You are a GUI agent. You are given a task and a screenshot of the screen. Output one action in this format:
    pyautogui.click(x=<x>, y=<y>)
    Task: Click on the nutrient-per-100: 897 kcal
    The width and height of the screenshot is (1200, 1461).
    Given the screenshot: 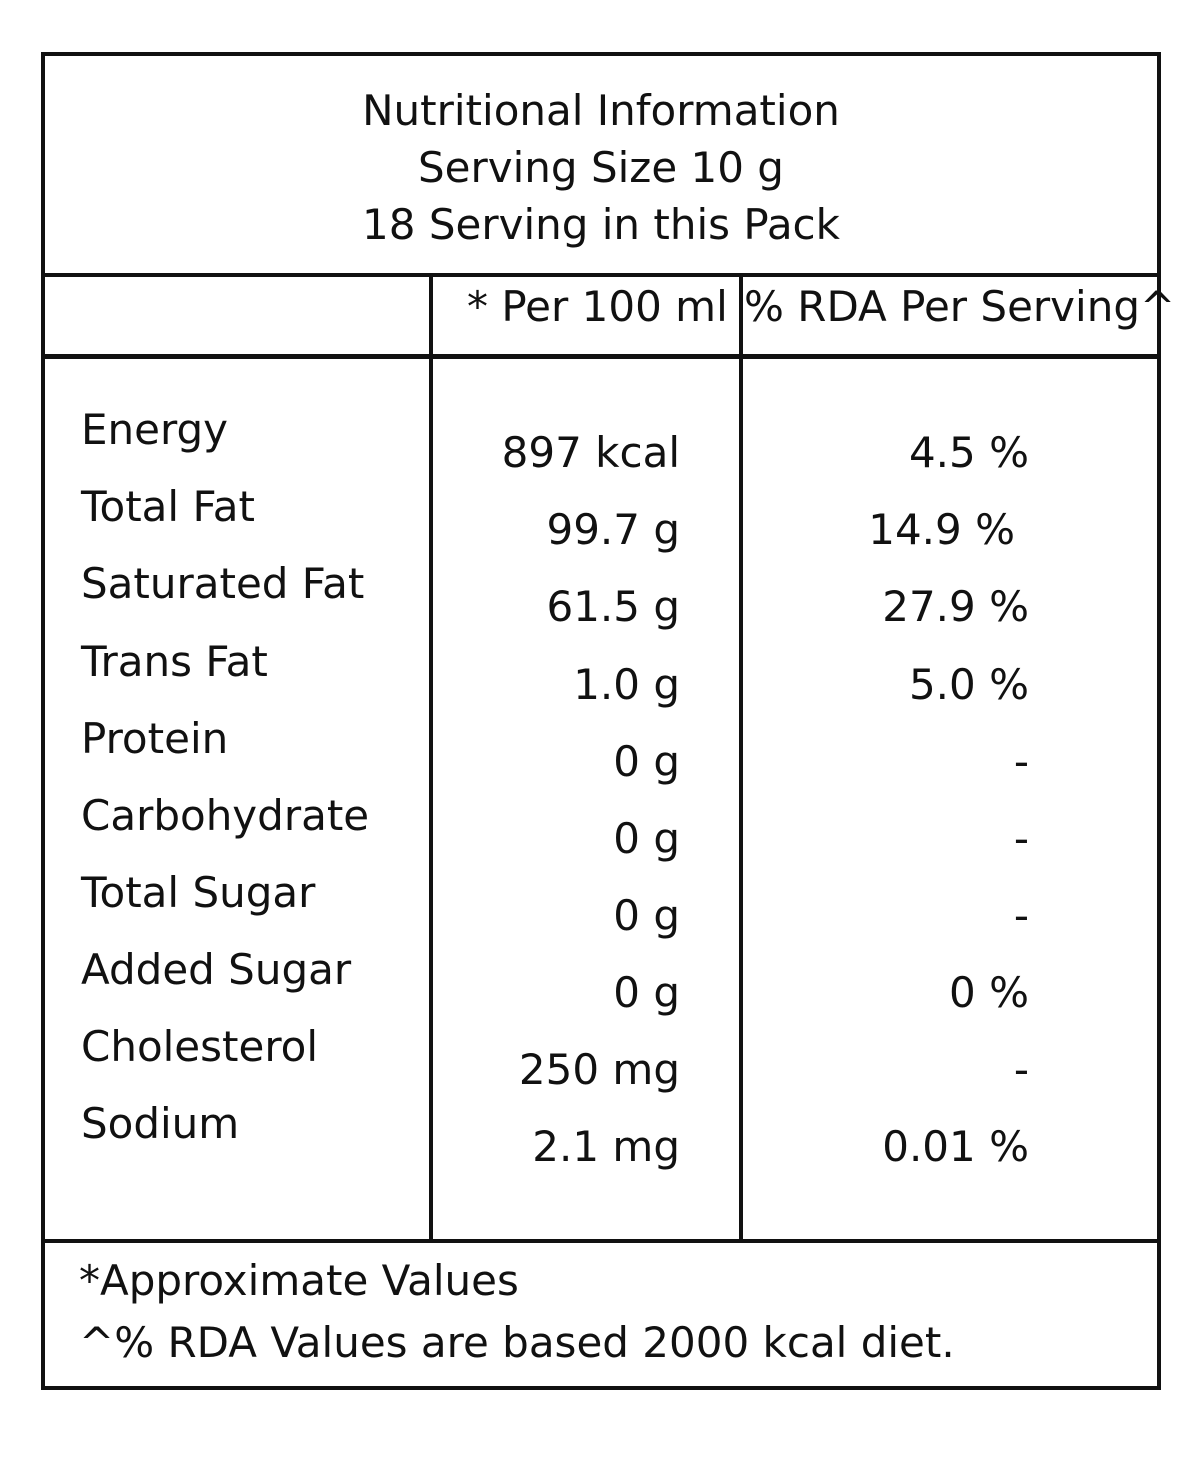 What is the action you would take?
    pyautogui.click(x=590, y=452)
    